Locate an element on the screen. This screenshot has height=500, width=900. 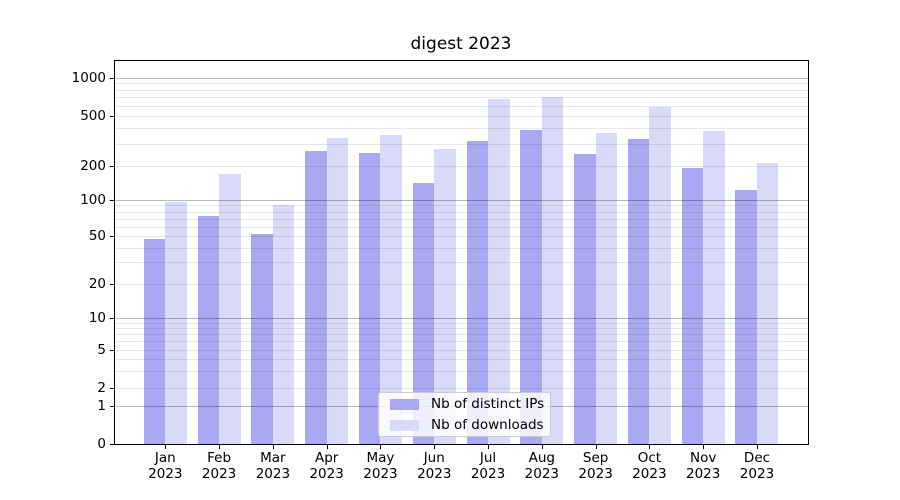
bar-downloads-oct is located at coordinates (660, 275).